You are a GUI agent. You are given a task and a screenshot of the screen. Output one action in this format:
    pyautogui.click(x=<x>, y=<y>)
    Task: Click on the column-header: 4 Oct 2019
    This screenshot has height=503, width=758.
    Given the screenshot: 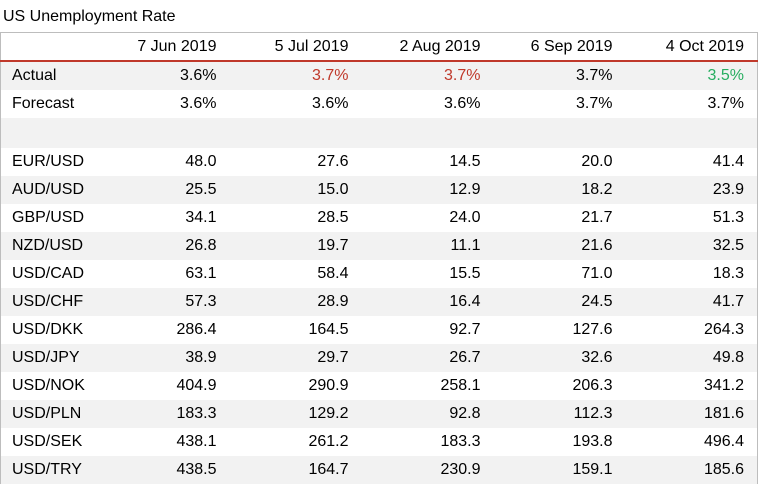 What is the action you would take?
    pyautogui.click(x=691, y=47)
    